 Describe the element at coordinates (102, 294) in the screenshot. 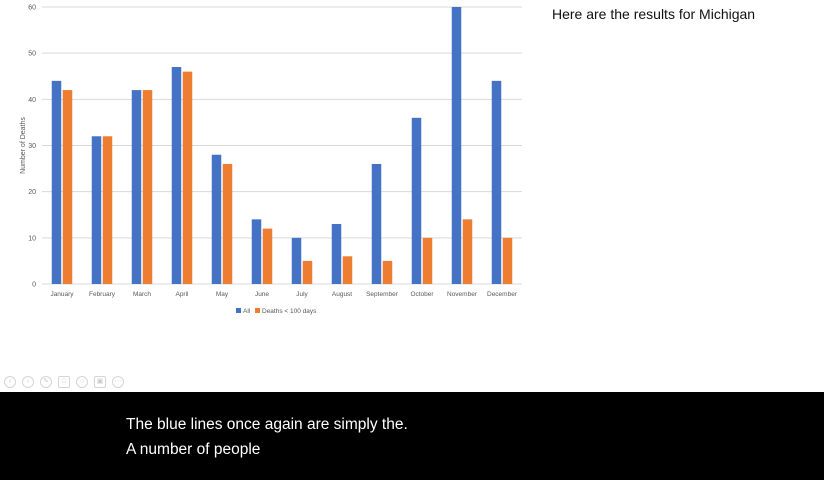

I see `x-tick-label: February` at that location.